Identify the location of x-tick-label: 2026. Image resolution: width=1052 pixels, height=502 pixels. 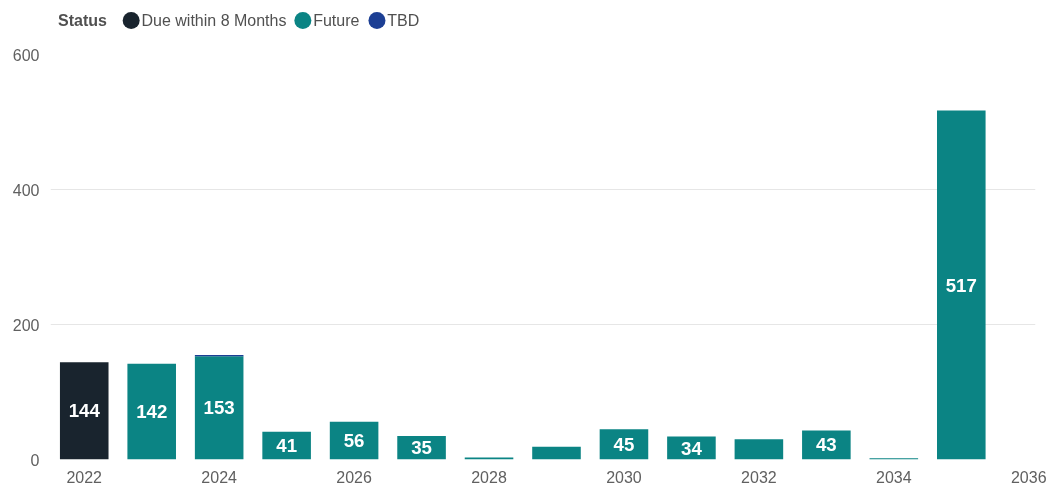
(354, 477).